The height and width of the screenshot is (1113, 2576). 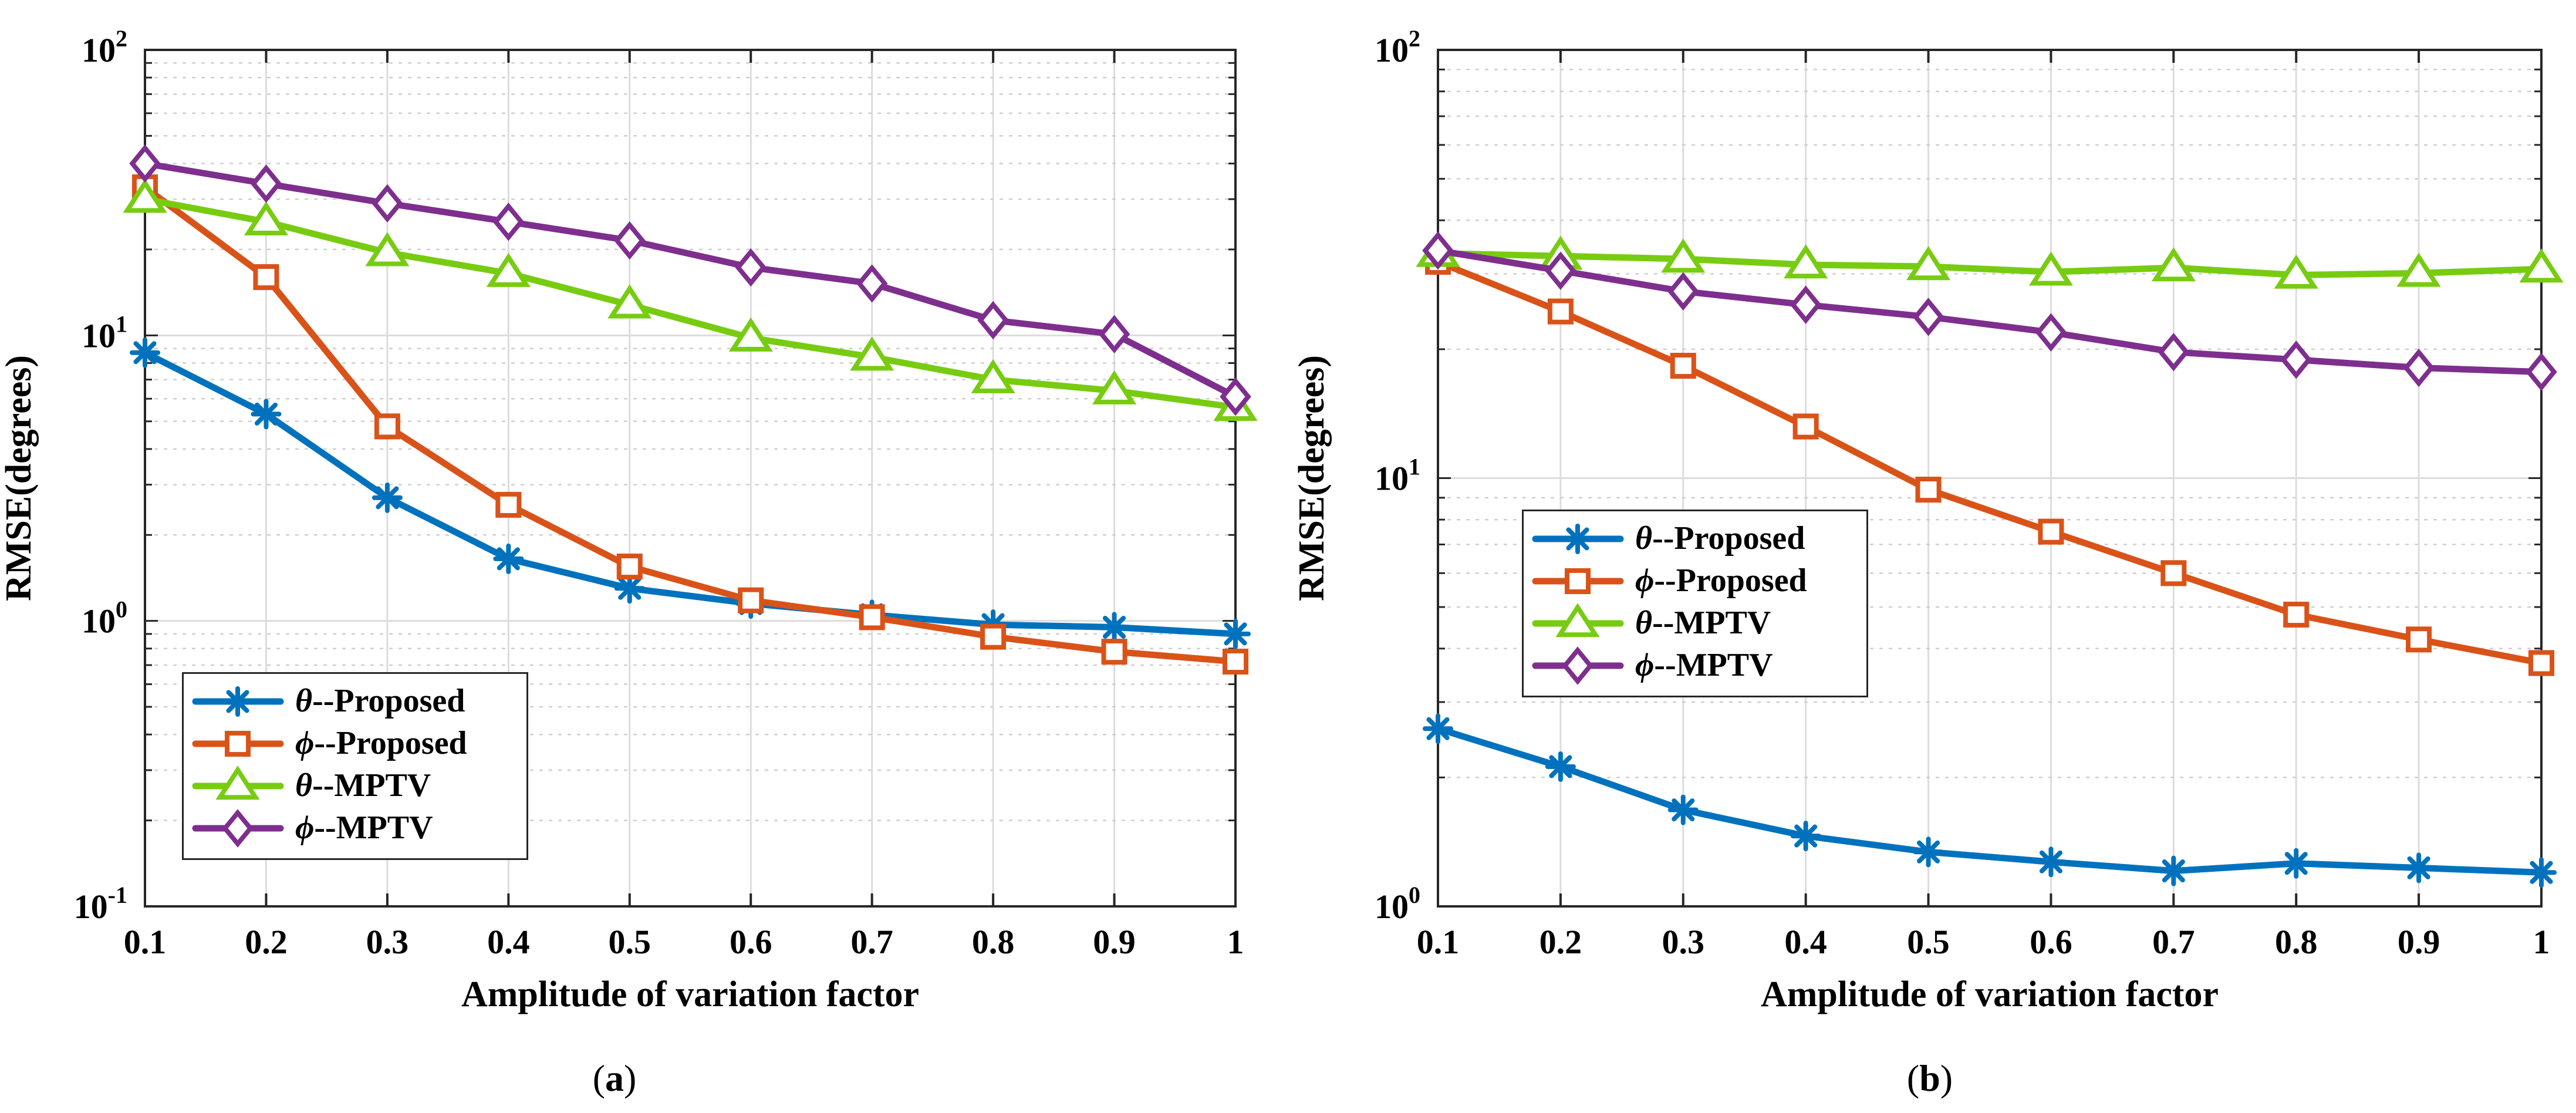 What do you see at coordinates (1684, 942) in the screenshot?
I see `x-tick-label: 0.3` at bounding box center [1684, 942].